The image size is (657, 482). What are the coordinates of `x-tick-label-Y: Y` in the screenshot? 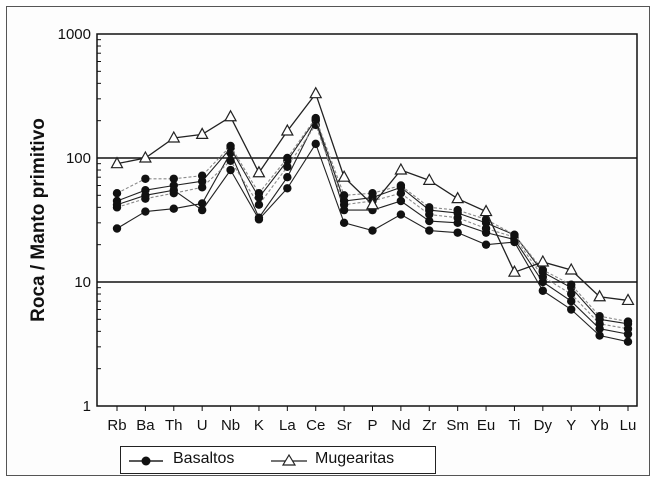 It's located at (571, 425).